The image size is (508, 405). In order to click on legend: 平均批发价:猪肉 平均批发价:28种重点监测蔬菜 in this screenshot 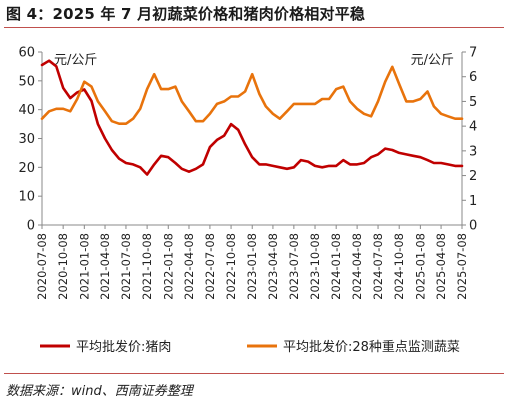, I will do `click(250, 347)`.